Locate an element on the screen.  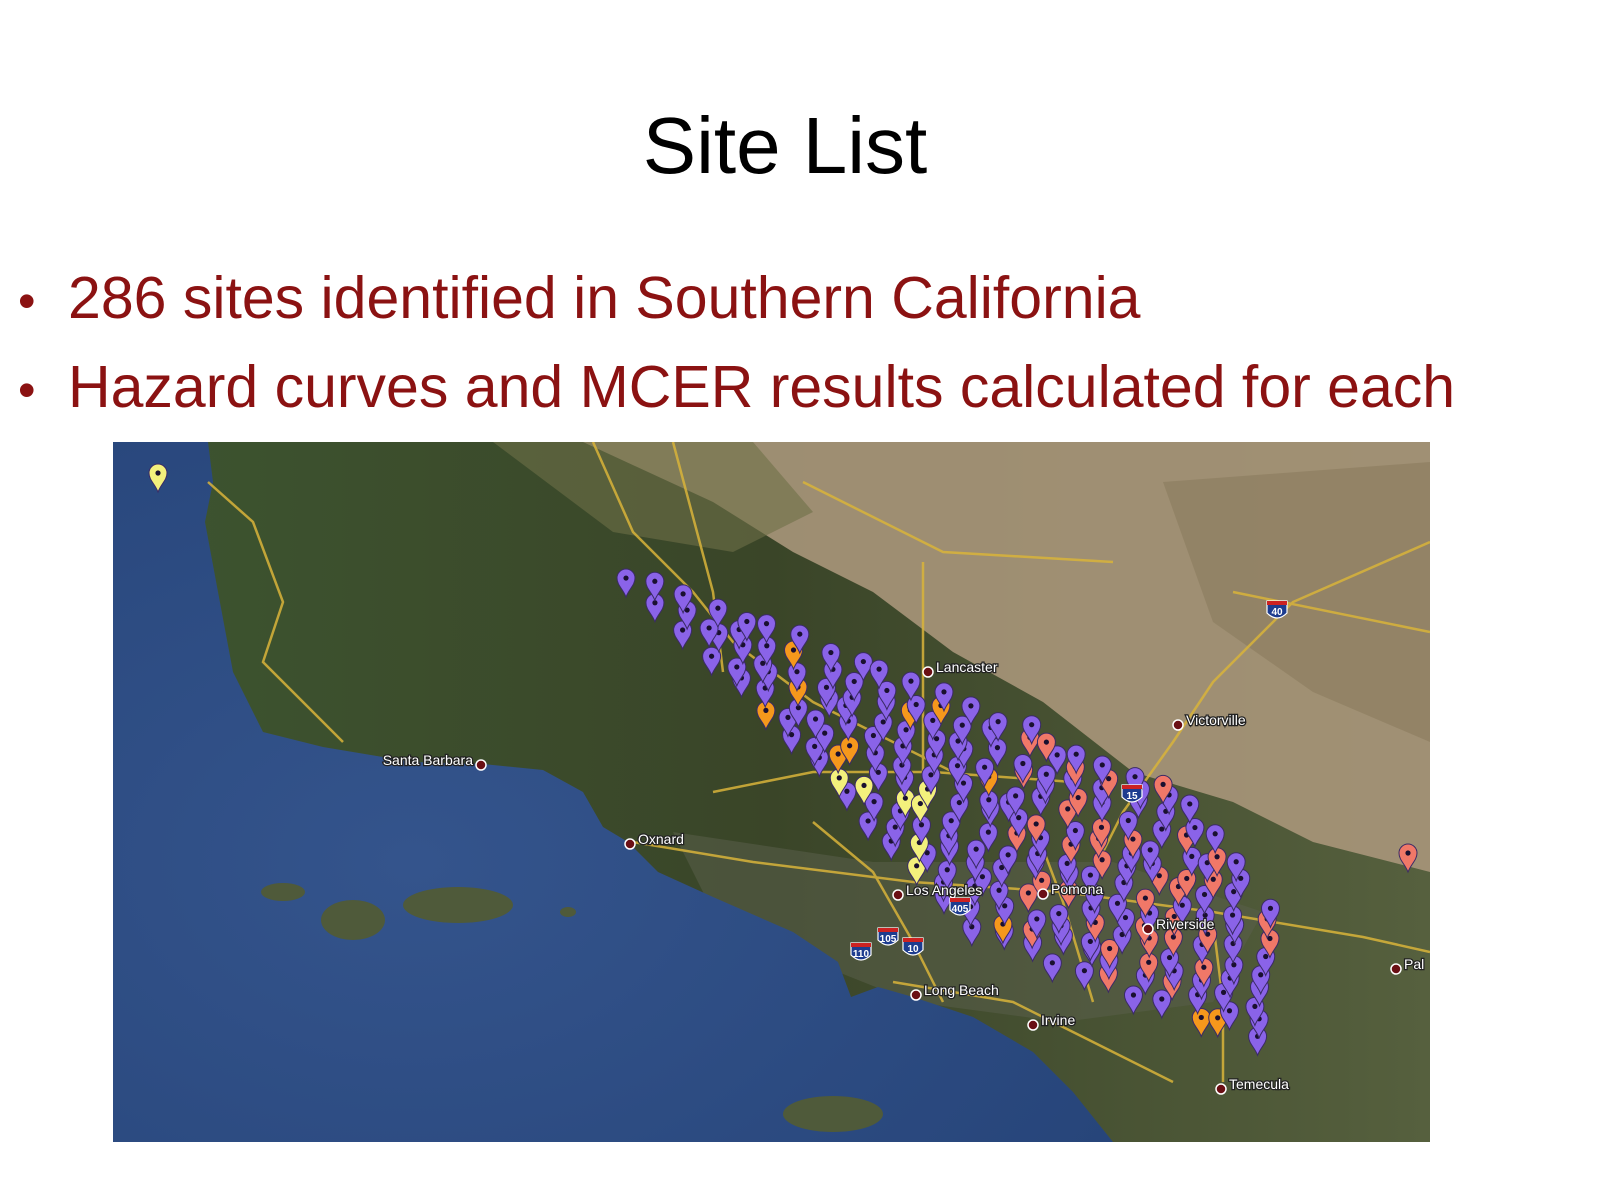
svg-text: 40 is located at coordinates (1277, 612).